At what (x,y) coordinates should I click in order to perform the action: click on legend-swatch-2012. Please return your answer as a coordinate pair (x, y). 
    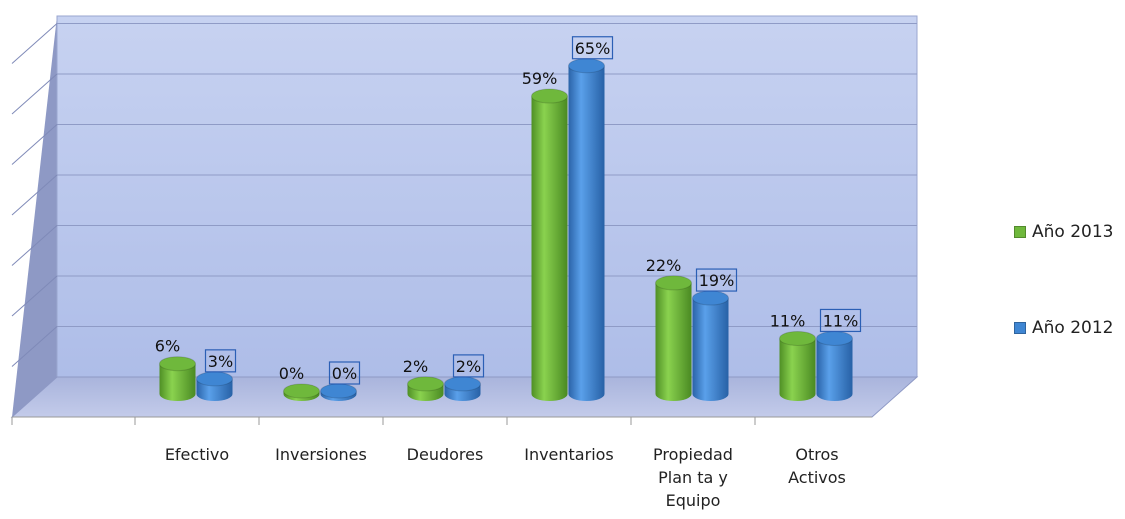
    Looking at the image, I should click on (1020, 328).